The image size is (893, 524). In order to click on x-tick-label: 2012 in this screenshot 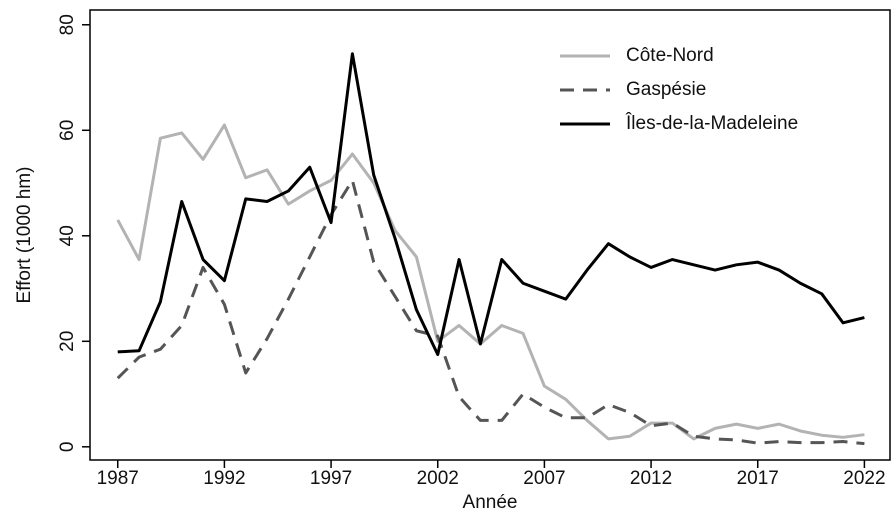, I will do `click(651, 478)`.